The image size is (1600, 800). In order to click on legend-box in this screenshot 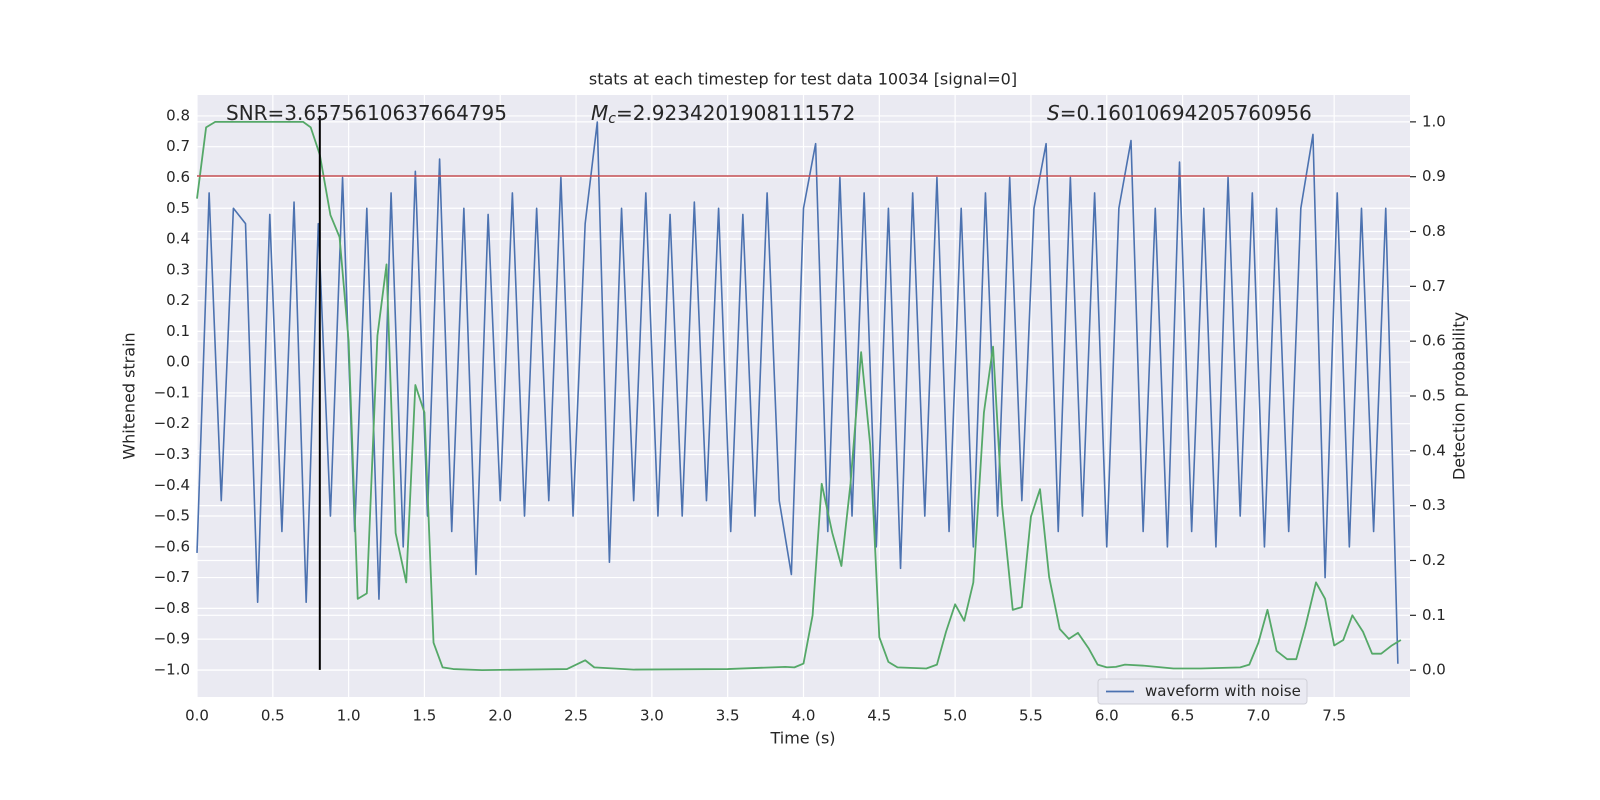, I will do `click(1202, 691)`.